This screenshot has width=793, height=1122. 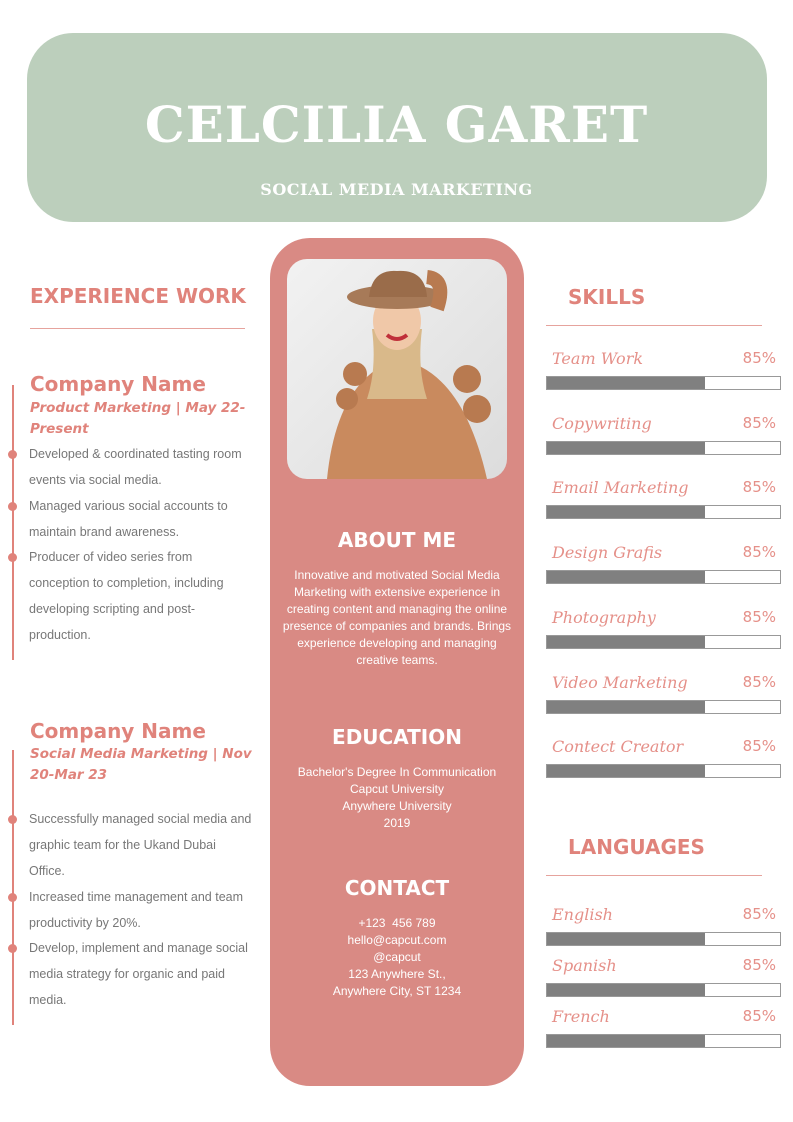 What do you see at coordinates (581, 1016) in the screenshot?
I see `languages-label: French` at bounding box center [581, 1016].